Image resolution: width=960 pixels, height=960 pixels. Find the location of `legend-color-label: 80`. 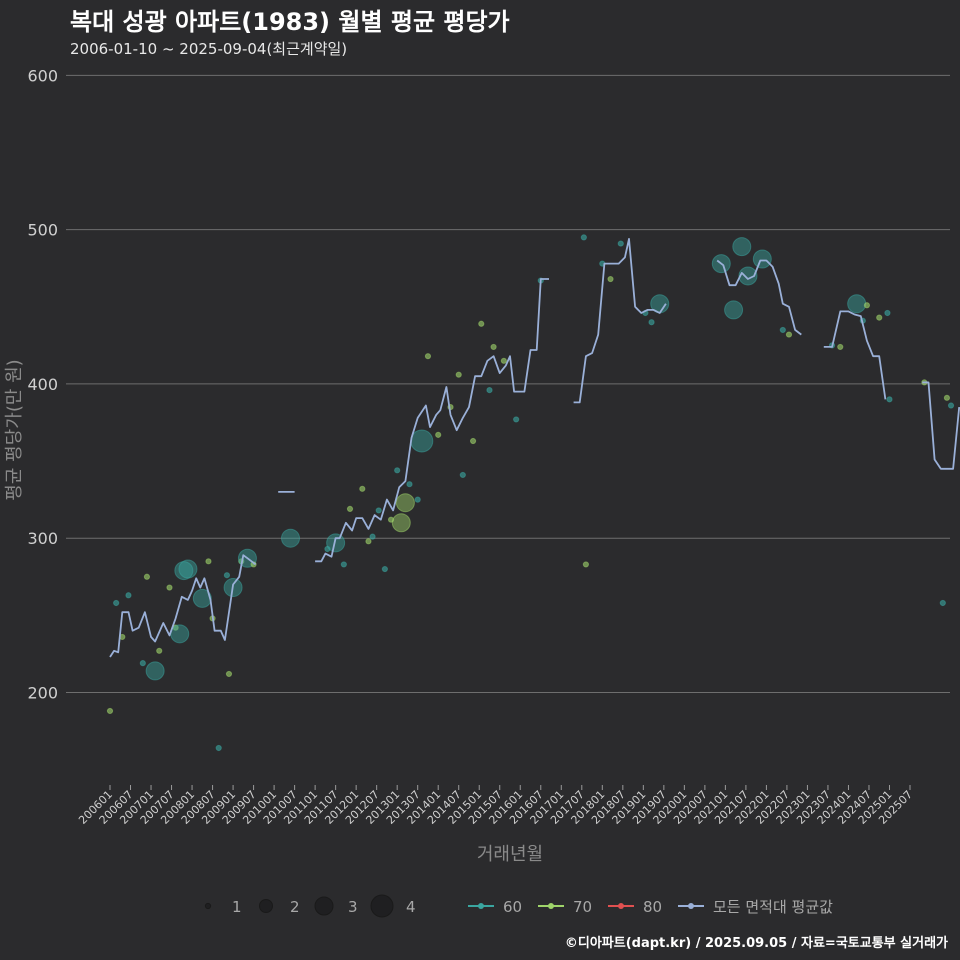

legend-color-label: 80 is located at coordinates (652, 907).